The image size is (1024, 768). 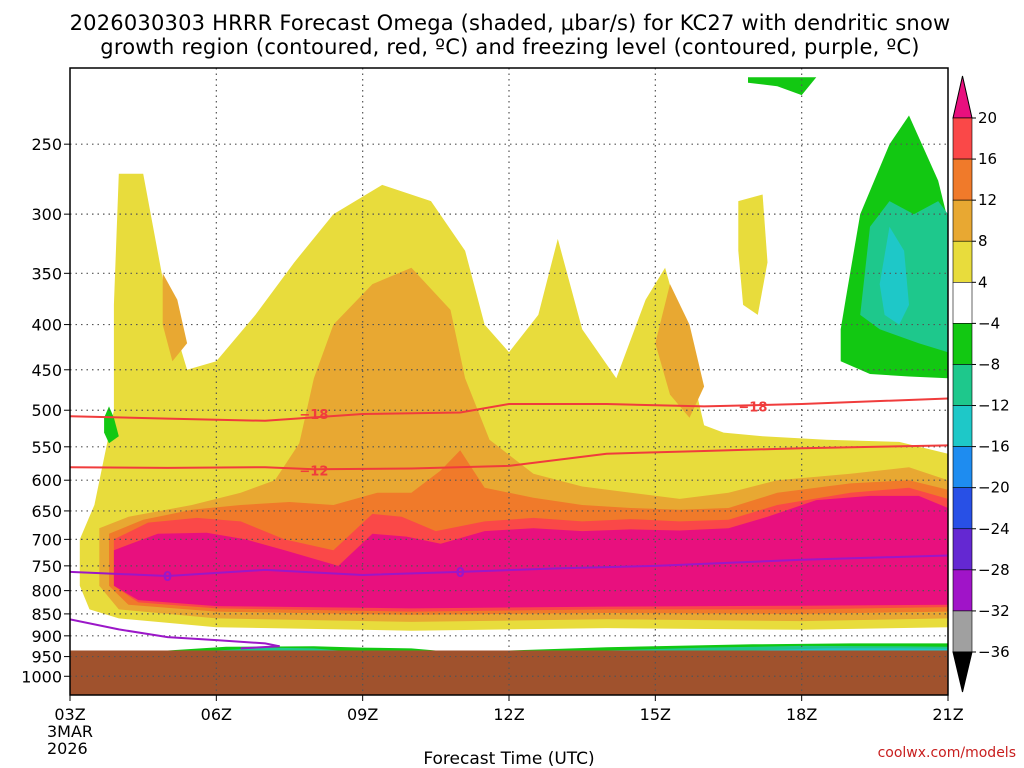 I want to click on colorbar-band-m16_m12, so click(x=962, y=426).